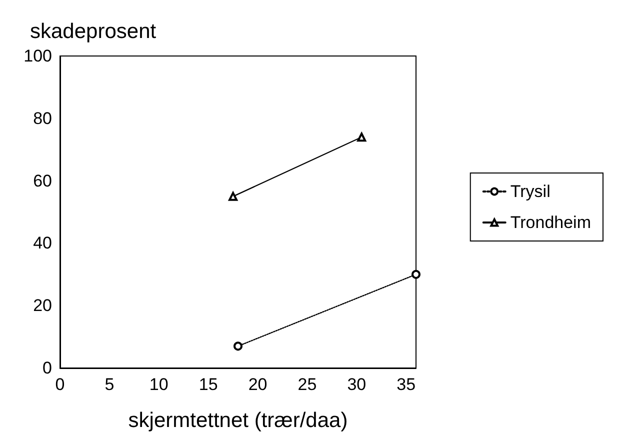 Image resolution: width=623 pixels, height=444 pixels. What do you see at coordinates (42, 180) in the screenshot?
I see `y-tick-label: 60` at bounding box center [42, 180].